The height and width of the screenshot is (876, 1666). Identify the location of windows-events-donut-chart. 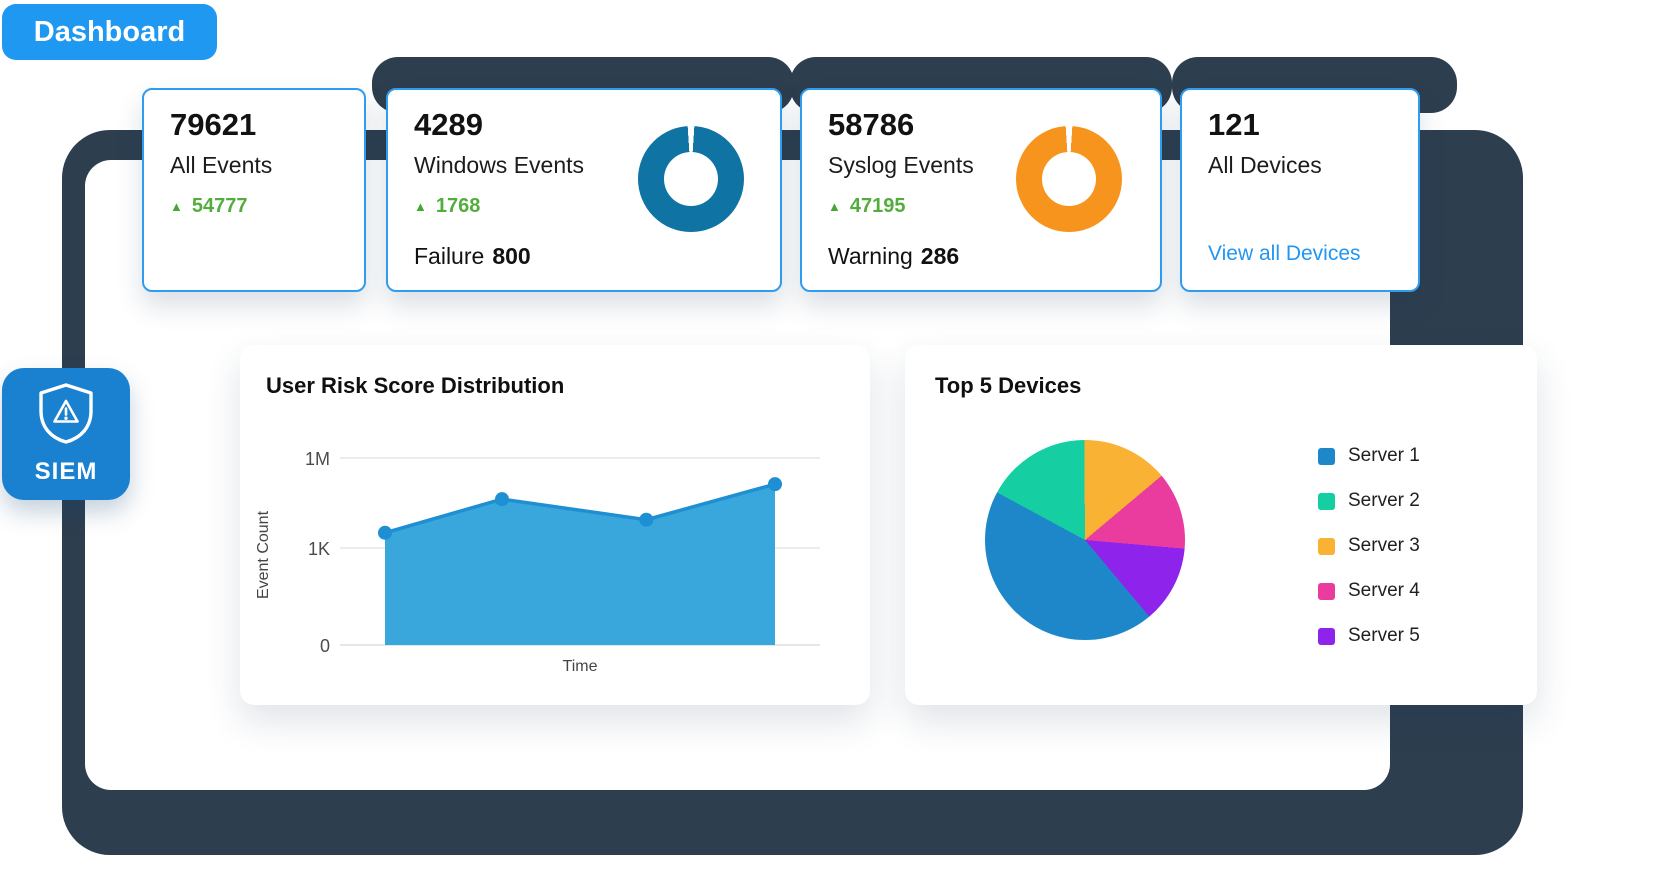
(691, 179).